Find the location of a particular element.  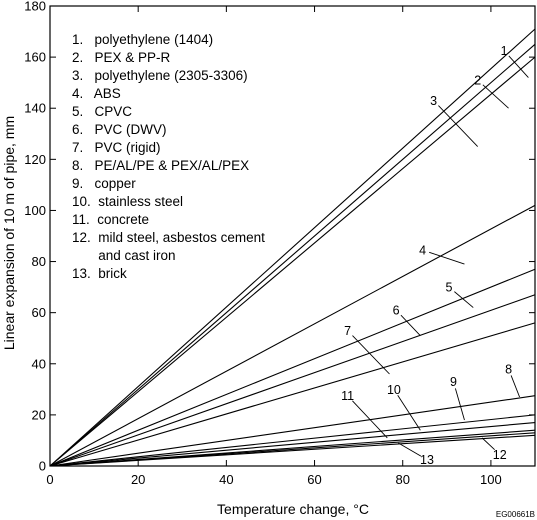

legend-entry: and cast iron is located at coordinates (124, 255).